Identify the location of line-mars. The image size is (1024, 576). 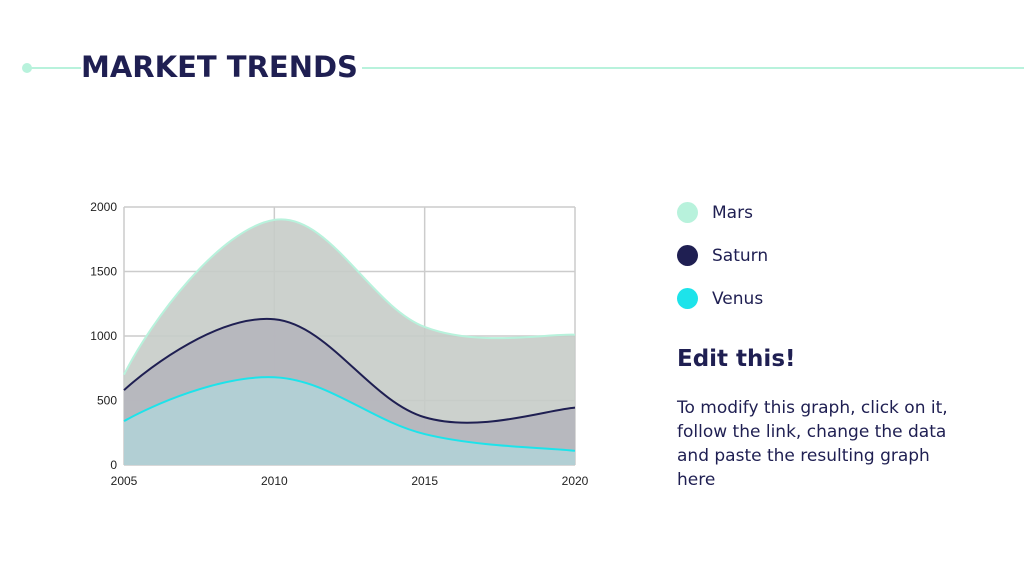
(349, 297).